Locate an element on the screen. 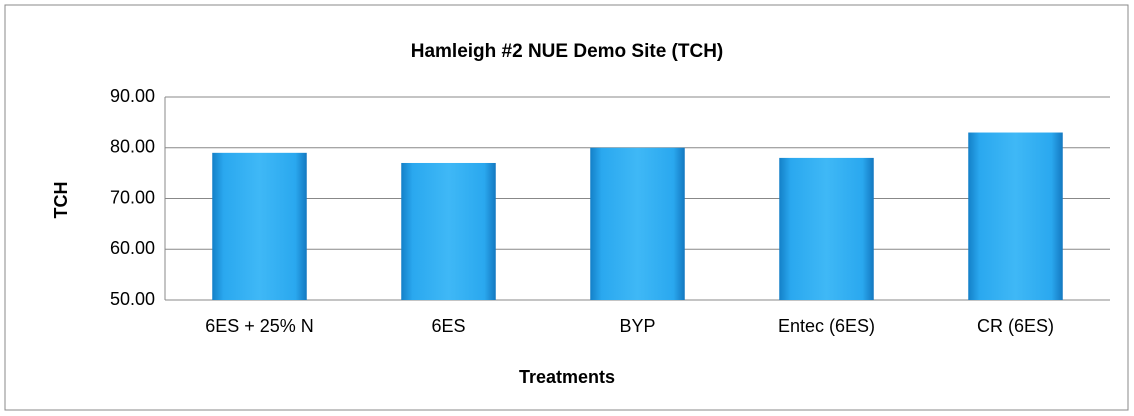 The image size is (1134, 416). chart-title: Hamleigh #2 NUE Demo Site (TCH) is located at coordinates (567, 51).